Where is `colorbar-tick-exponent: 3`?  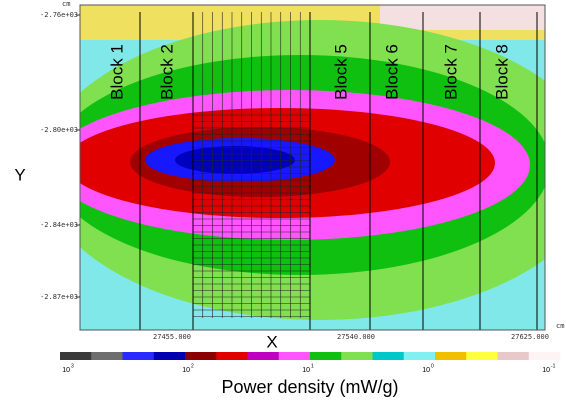
colorbar-tick-exponent: 3 is located at coordinates (72, 366).